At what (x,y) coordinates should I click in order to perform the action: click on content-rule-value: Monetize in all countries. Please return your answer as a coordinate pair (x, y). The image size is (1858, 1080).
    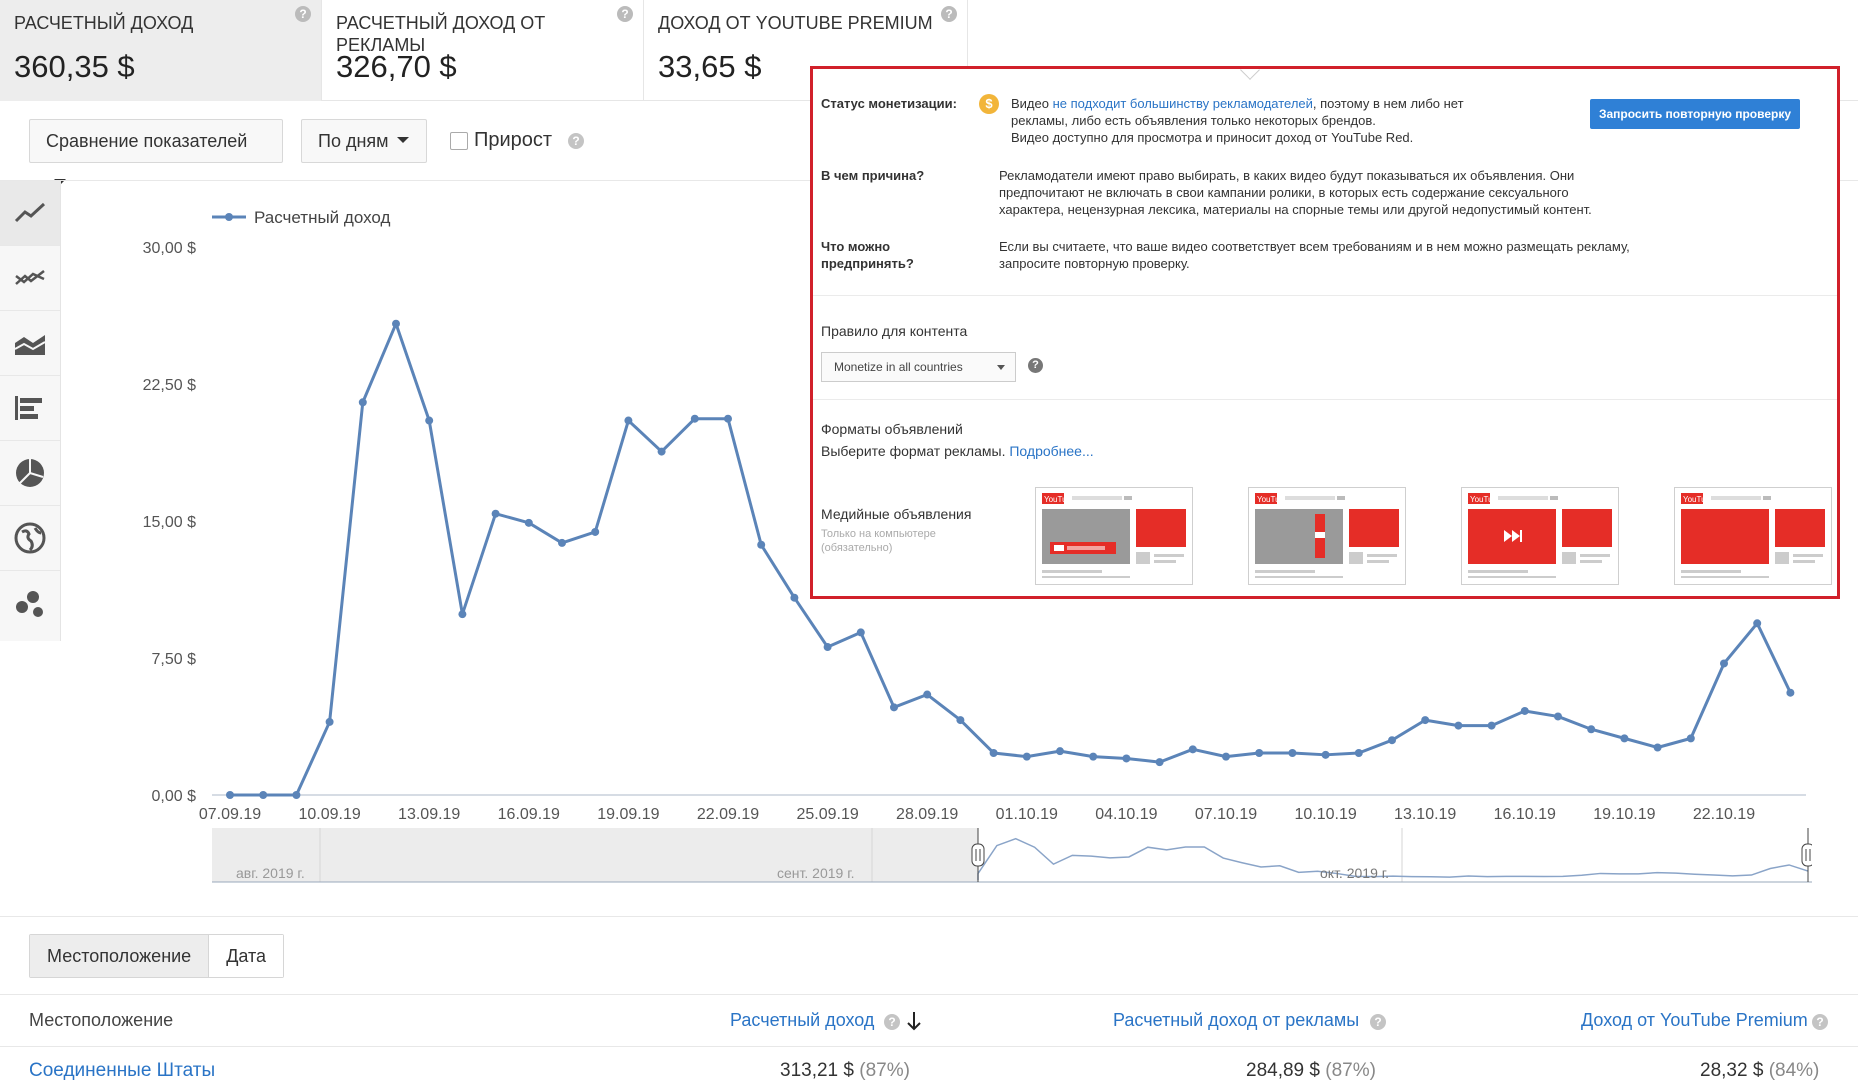
    Looking at the image, I should click on (898, 367).